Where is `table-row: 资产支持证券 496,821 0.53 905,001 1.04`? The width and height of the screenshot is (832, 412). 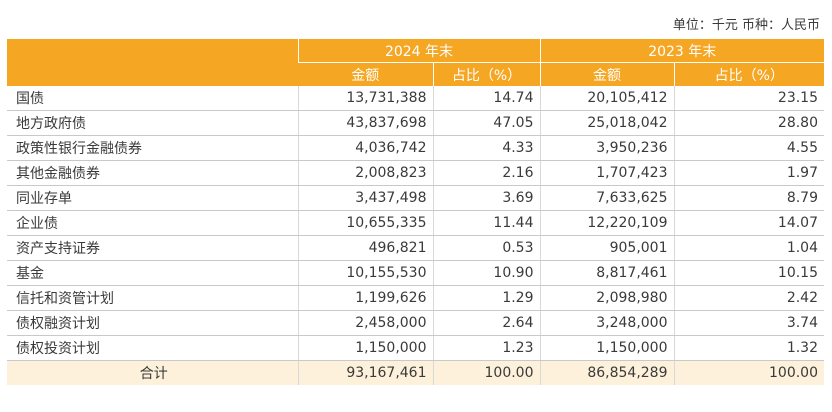
table-row: 资产支持证券 496,821 0.53 905,001 1.04 is located at coordinates (415, 248).